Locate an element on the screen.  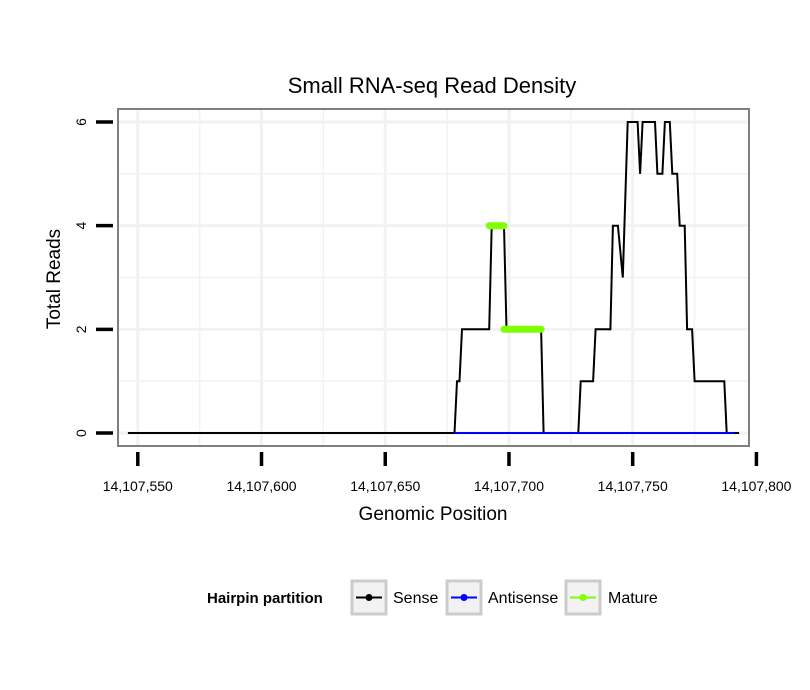
legend-title: Hairpin partition is located at coordinates (265, 598).